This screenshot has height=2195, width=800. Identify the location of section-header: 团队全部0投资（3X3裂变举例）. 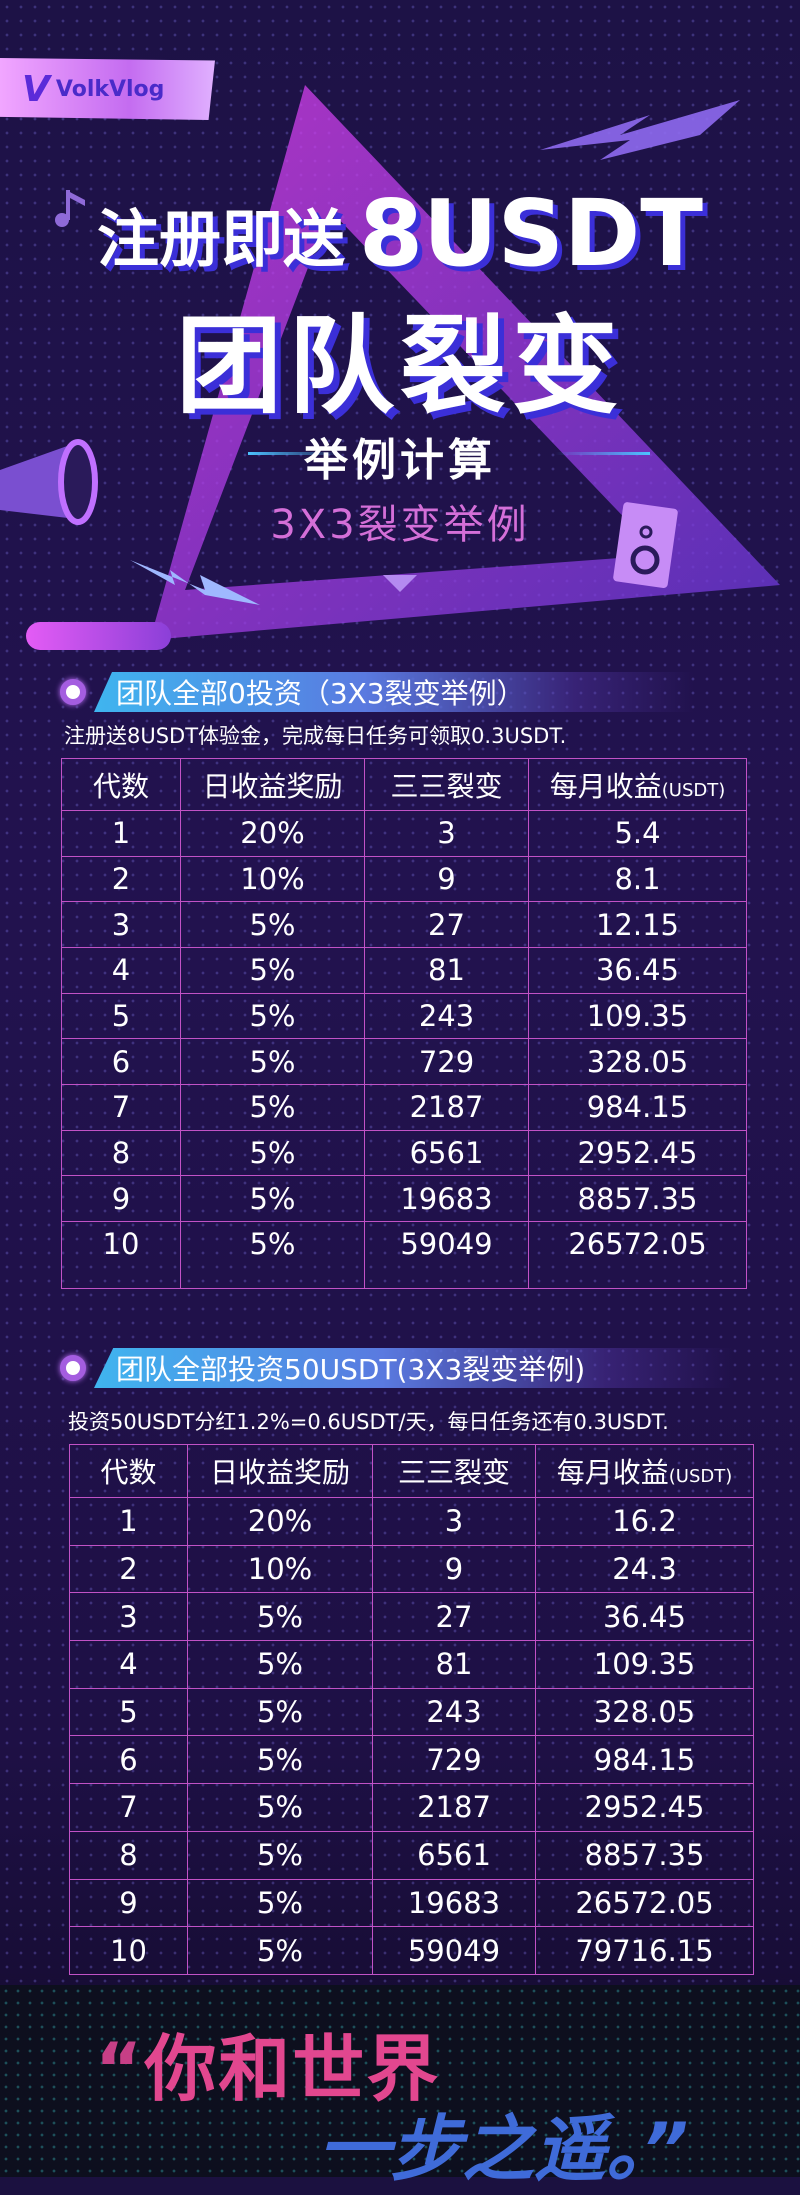
(377, 692).